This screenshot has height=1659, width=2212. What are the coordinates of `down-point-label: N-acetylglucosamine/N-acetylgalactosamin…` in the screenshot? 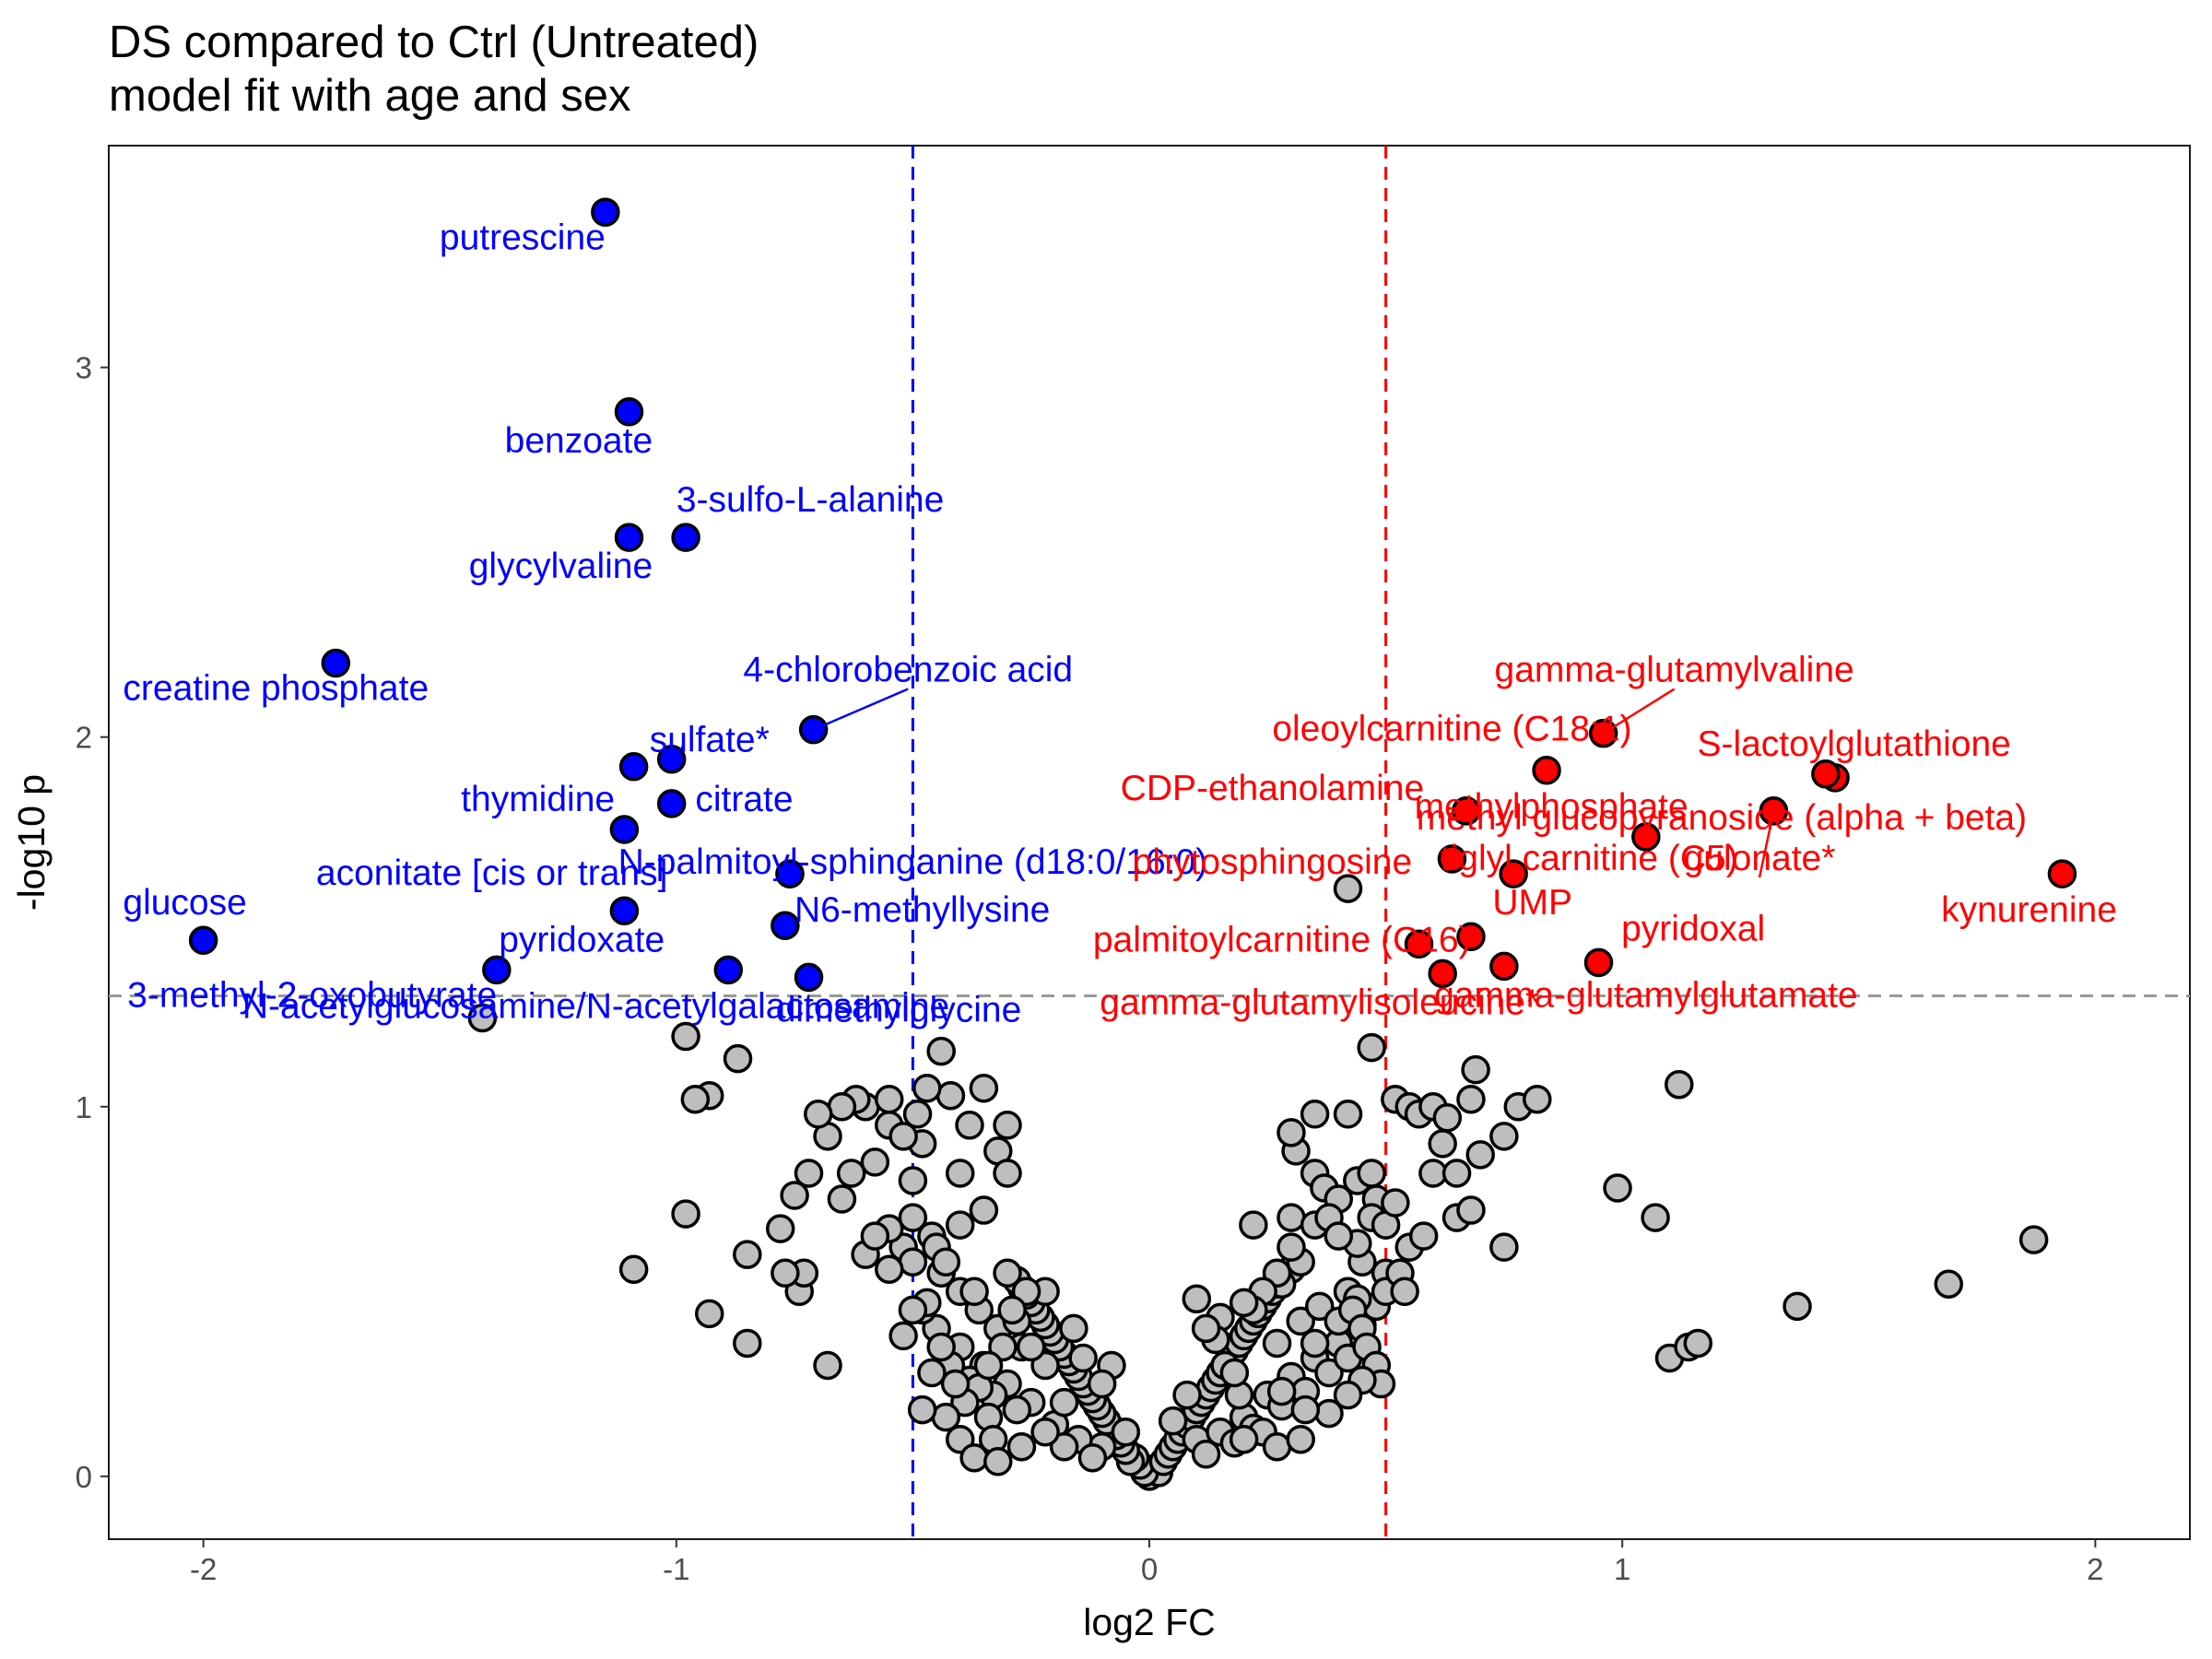 It's located at (595, 1007).